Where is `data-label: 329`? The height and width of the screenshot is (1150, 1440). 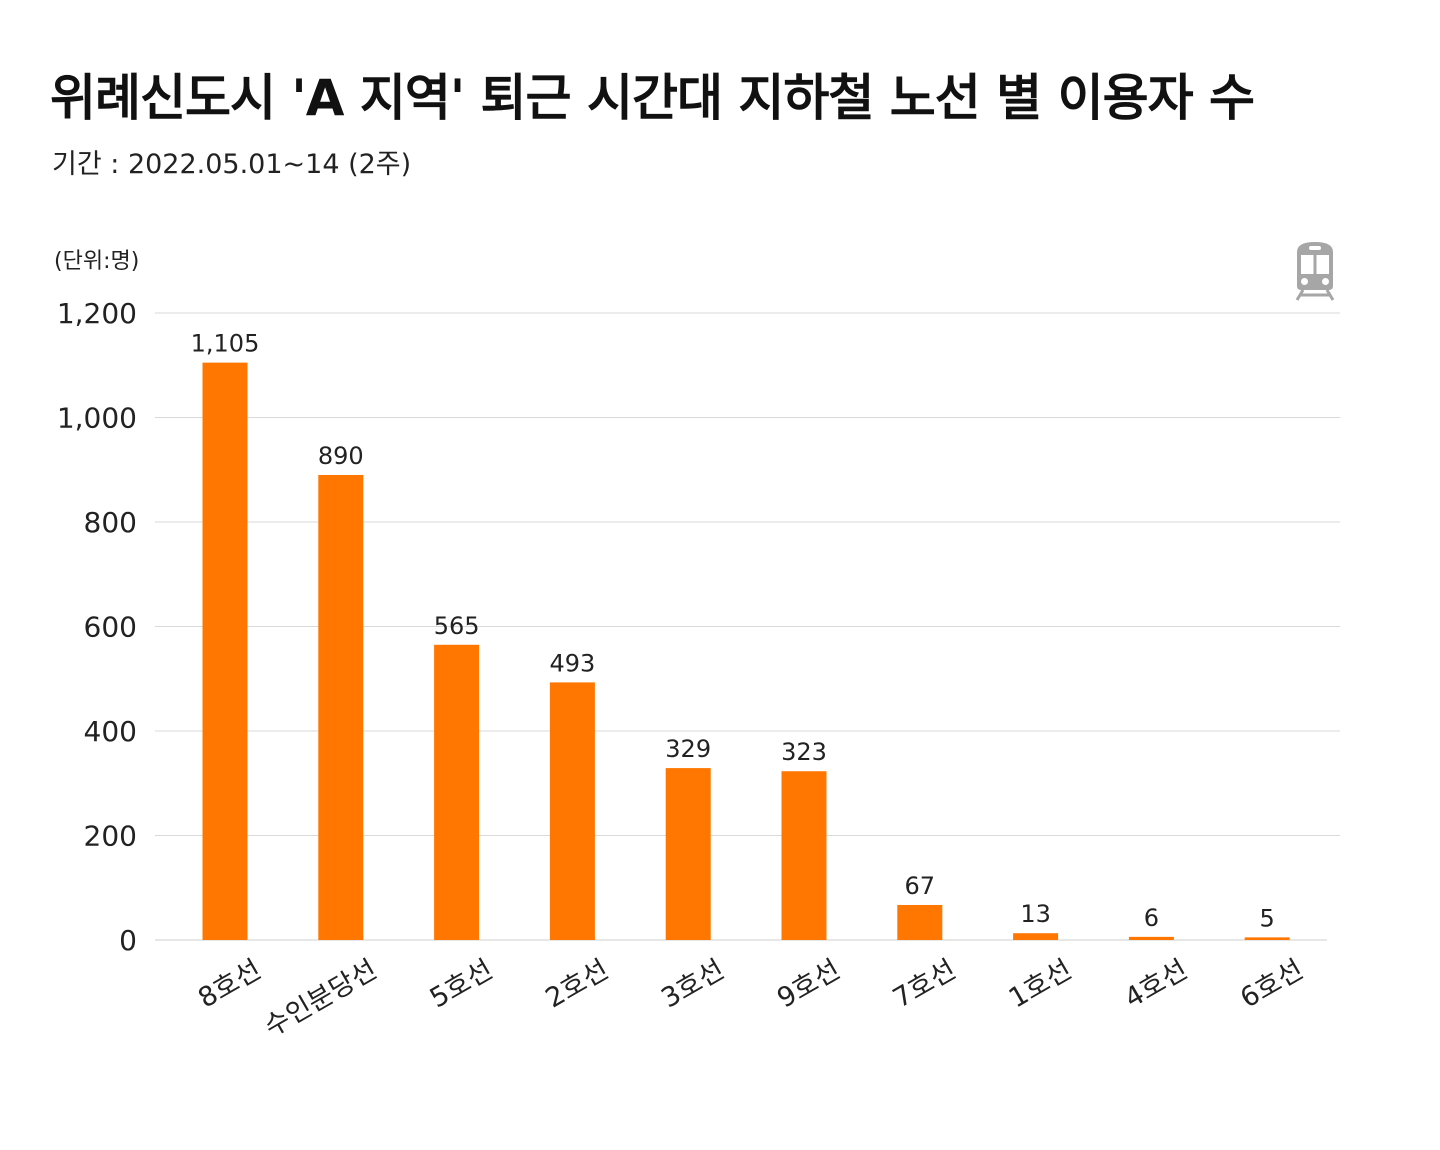
data-label: 329 is located at coordinates (688, 749).